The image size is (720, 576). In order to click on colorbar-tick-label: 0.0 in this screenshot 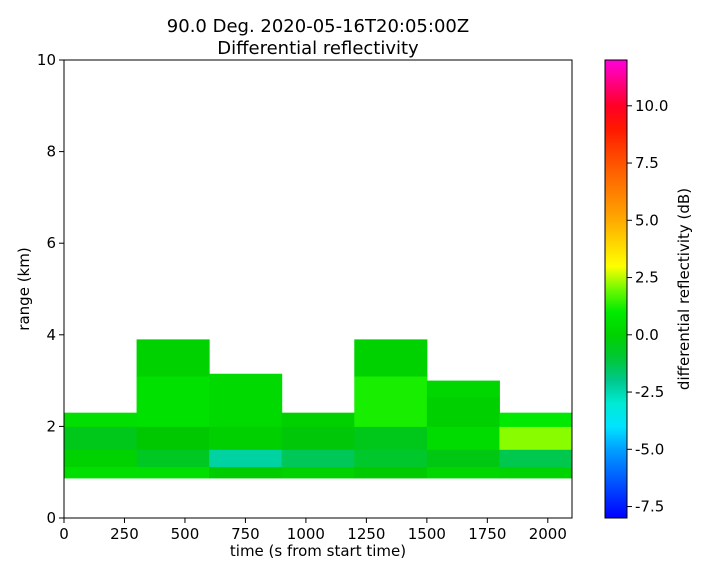, I will do `click(647, 335)`.